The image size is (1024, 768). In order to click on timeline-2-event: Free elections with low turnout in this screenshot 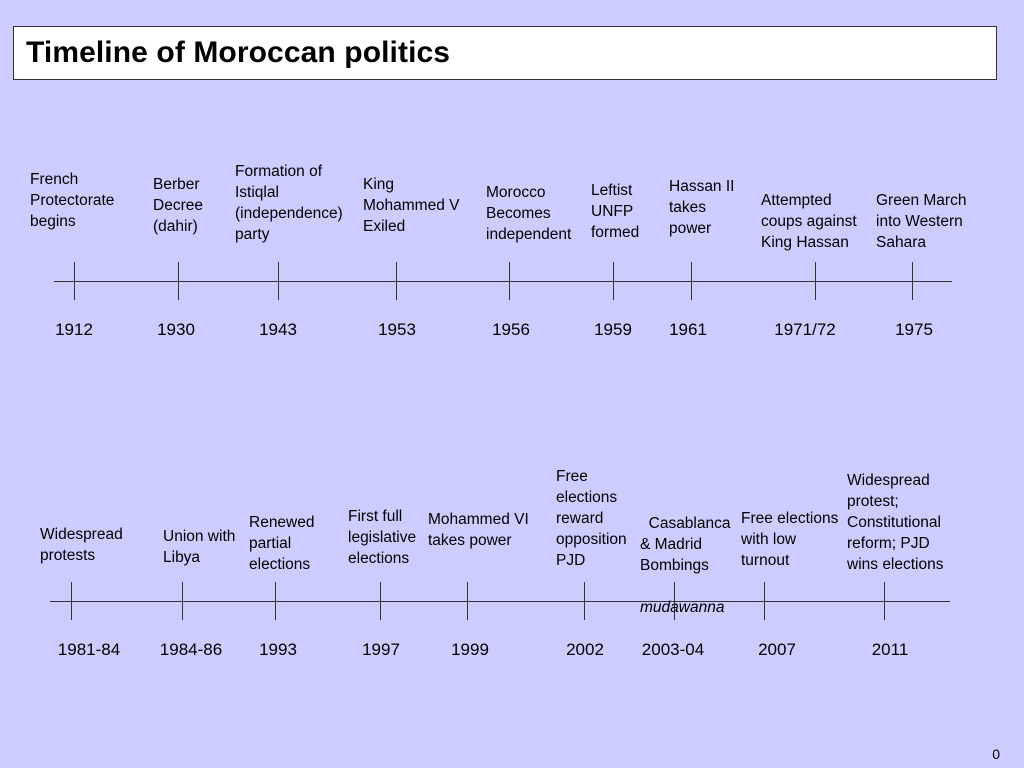, I will do `click(790, 539)`.